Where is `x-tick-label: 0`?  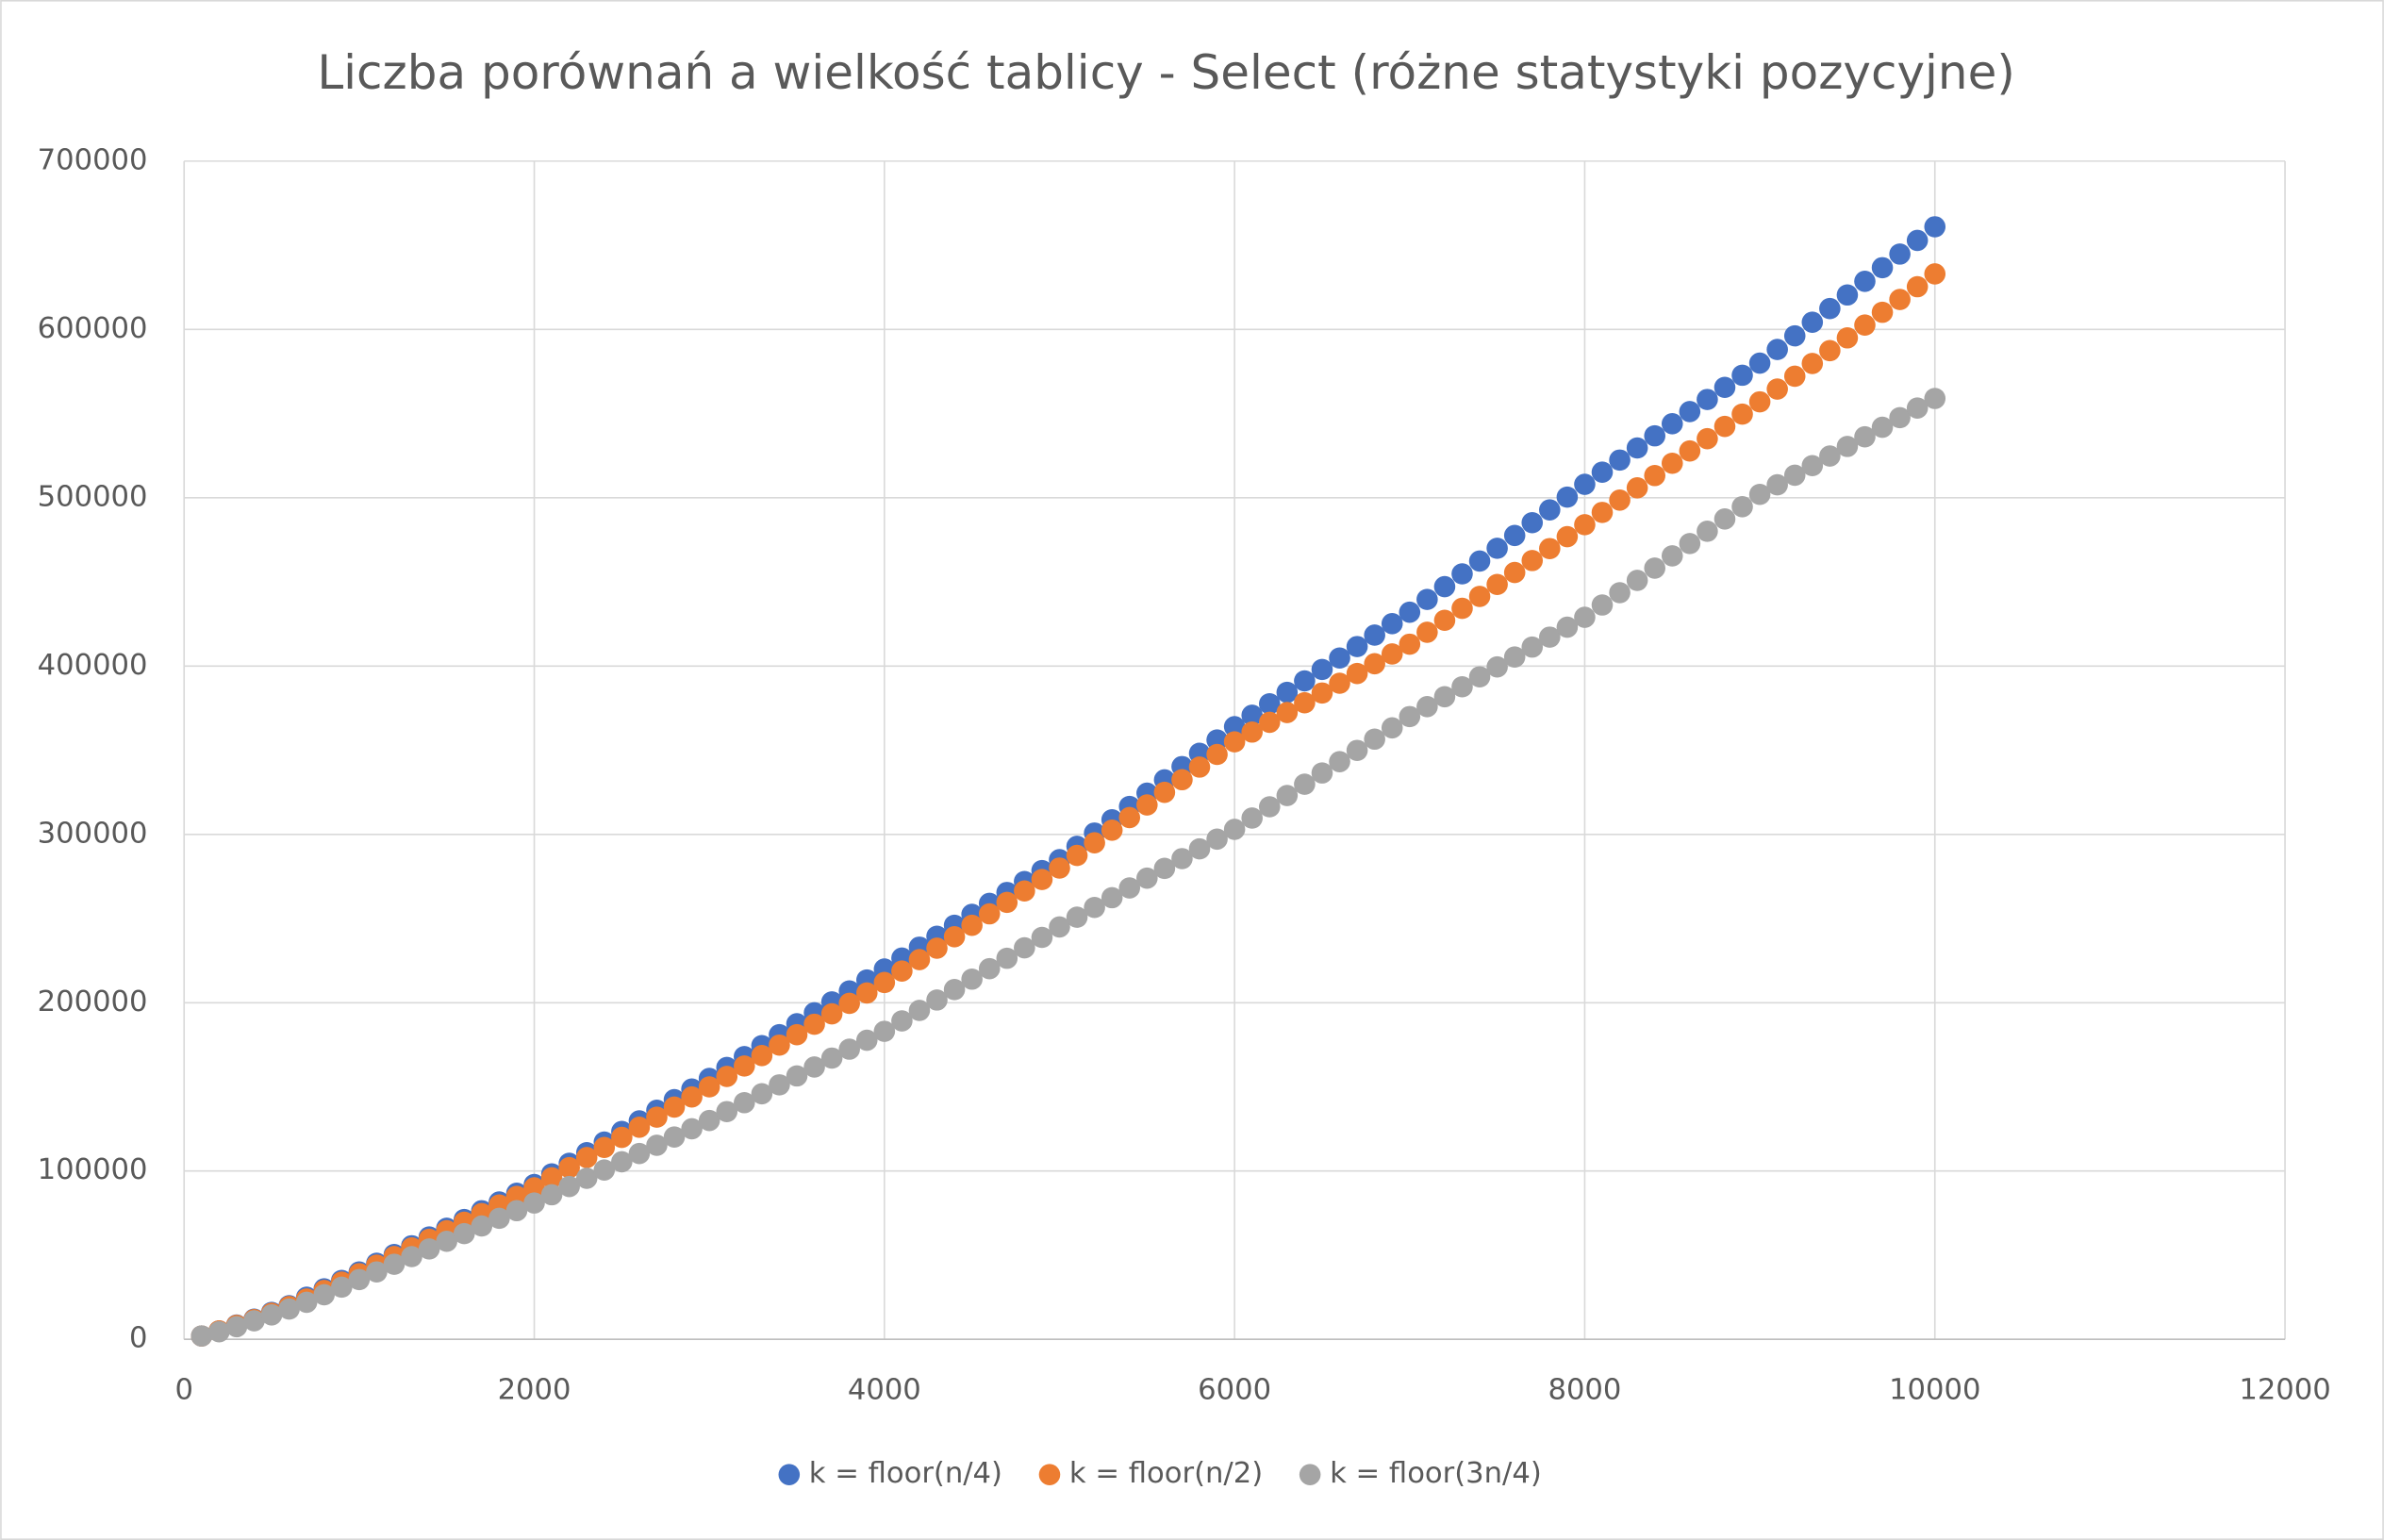
x-tick-label: 0 is located at coordinates (183, 1390).